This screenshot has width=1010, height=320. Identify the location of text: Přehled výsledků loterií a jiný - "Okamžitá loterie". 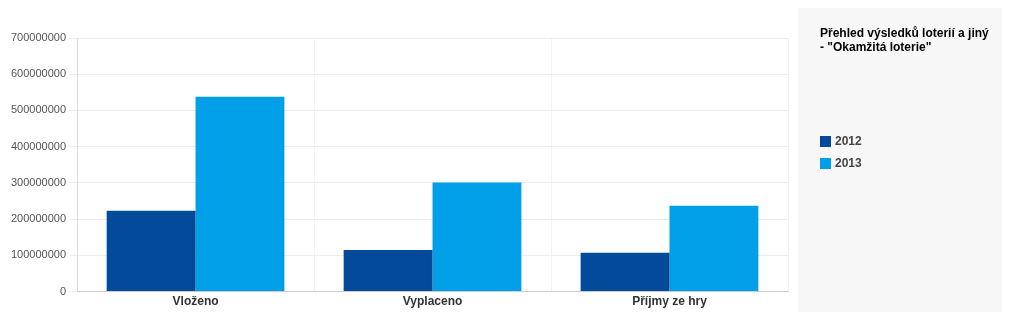
(905, 40).